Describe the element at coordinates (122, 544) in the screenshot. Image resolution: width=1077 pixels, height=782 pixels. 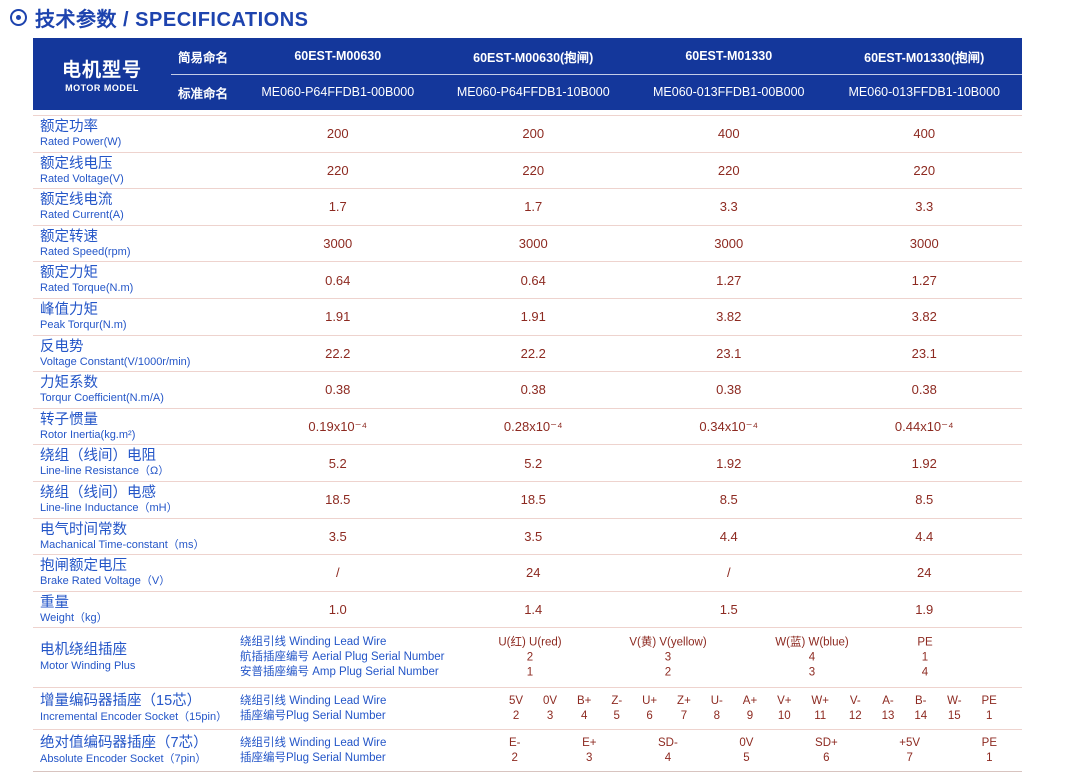
I see `row-label-en: Machanical Time-constant（ms）` at that location.